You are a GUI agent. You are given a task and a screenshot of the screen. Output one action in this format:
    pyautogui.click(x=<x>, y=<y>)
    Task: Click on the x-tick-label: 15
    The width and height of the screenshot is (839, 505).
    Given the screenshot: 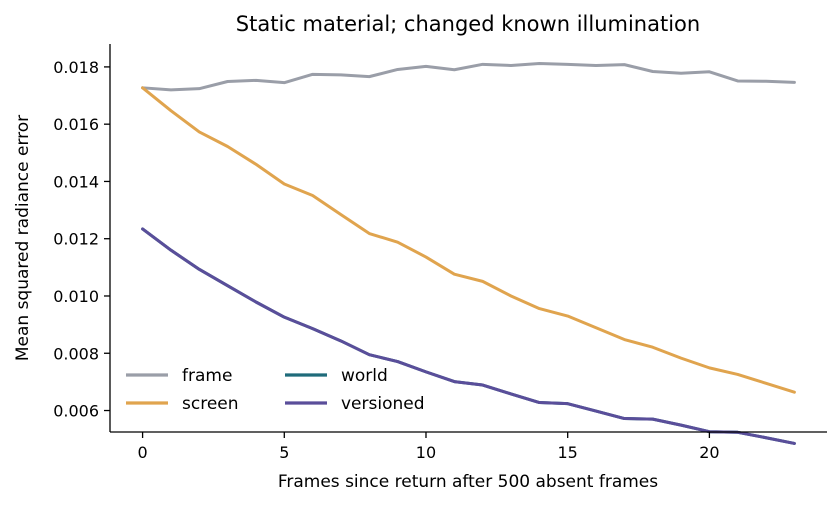 What is the action you would take?
    pyautogui.click(x=568, y=452)
    